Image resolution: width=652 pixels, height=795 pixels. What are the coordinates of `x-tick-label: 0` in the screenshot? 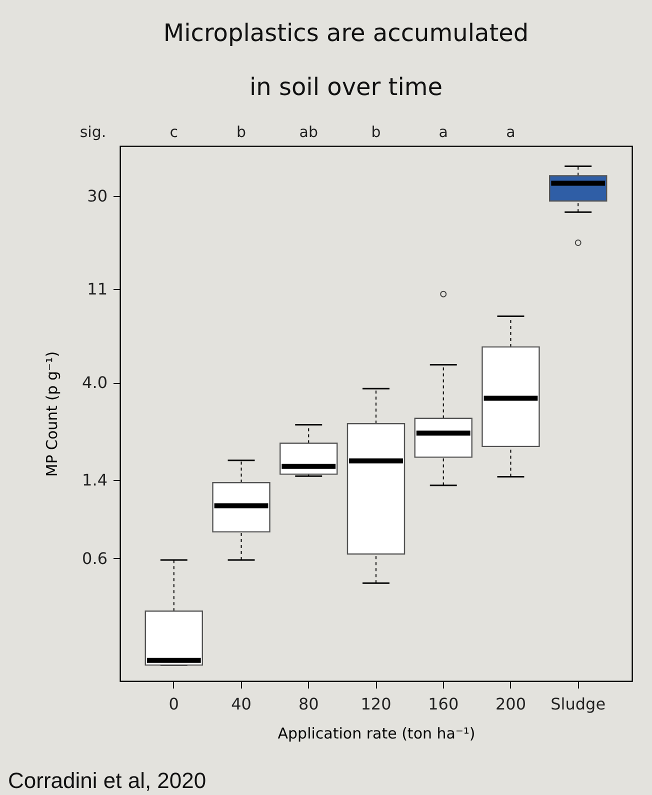 It's located at (173, 704).